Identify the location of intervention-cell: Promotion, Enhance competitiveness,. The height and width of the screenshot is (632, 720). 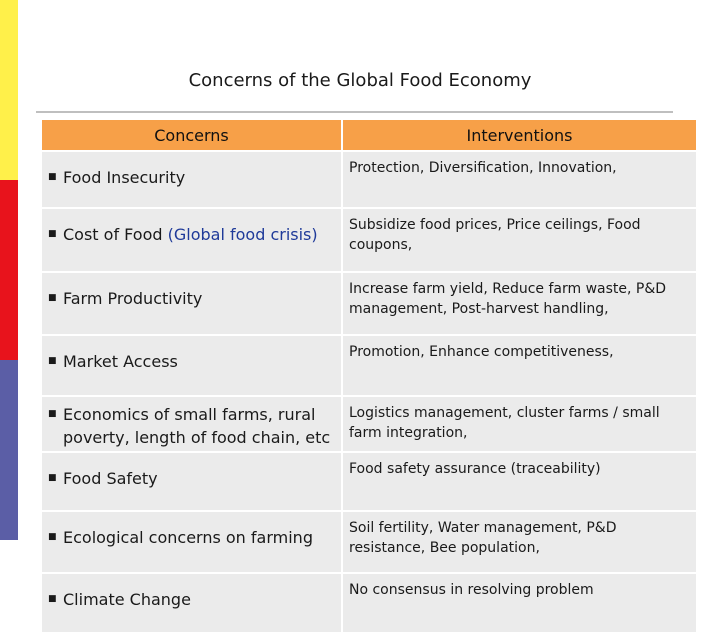
(519, 365).